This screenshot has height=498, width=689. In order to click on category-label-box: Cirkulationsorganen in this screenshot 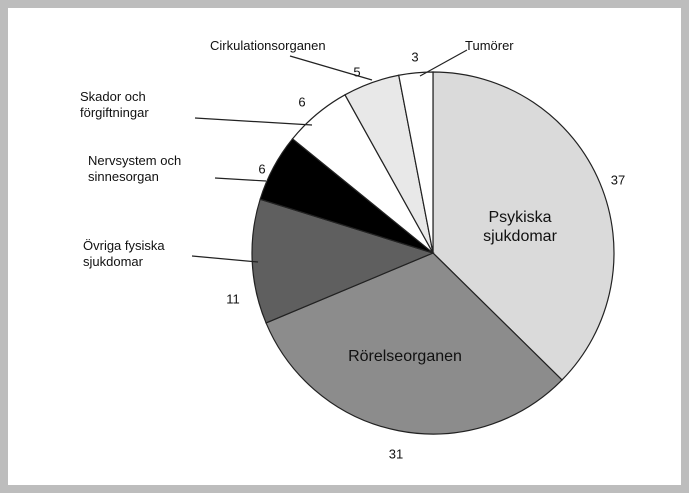, I will do `click(268, 45)`.